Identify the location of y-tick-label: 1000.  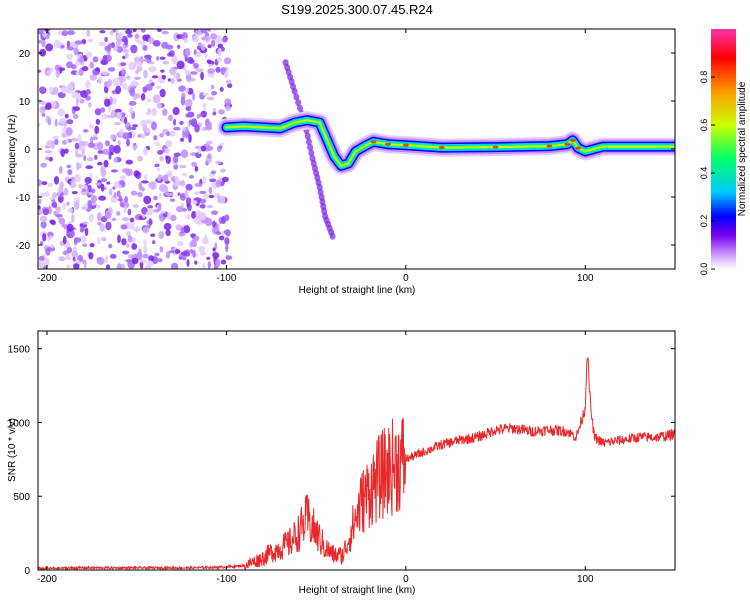
(19, 423).